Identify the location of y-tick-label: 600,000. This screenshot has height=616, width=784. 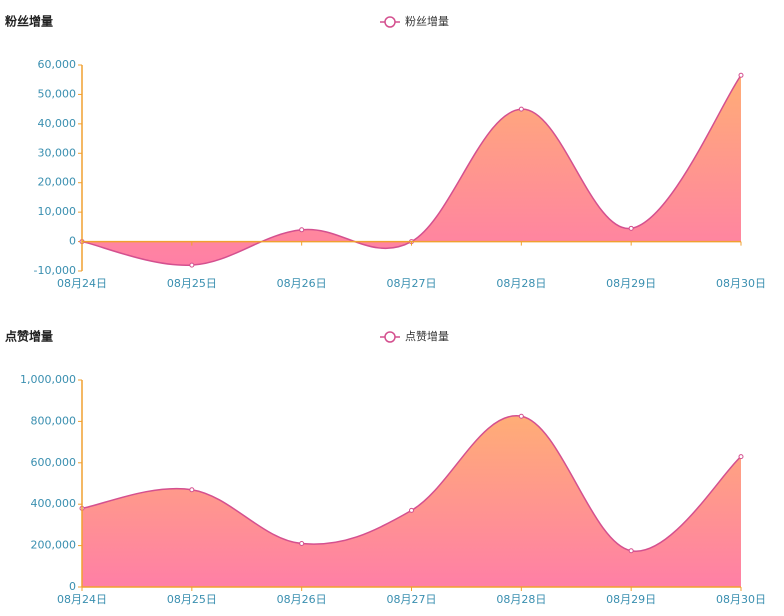
(54, 462).